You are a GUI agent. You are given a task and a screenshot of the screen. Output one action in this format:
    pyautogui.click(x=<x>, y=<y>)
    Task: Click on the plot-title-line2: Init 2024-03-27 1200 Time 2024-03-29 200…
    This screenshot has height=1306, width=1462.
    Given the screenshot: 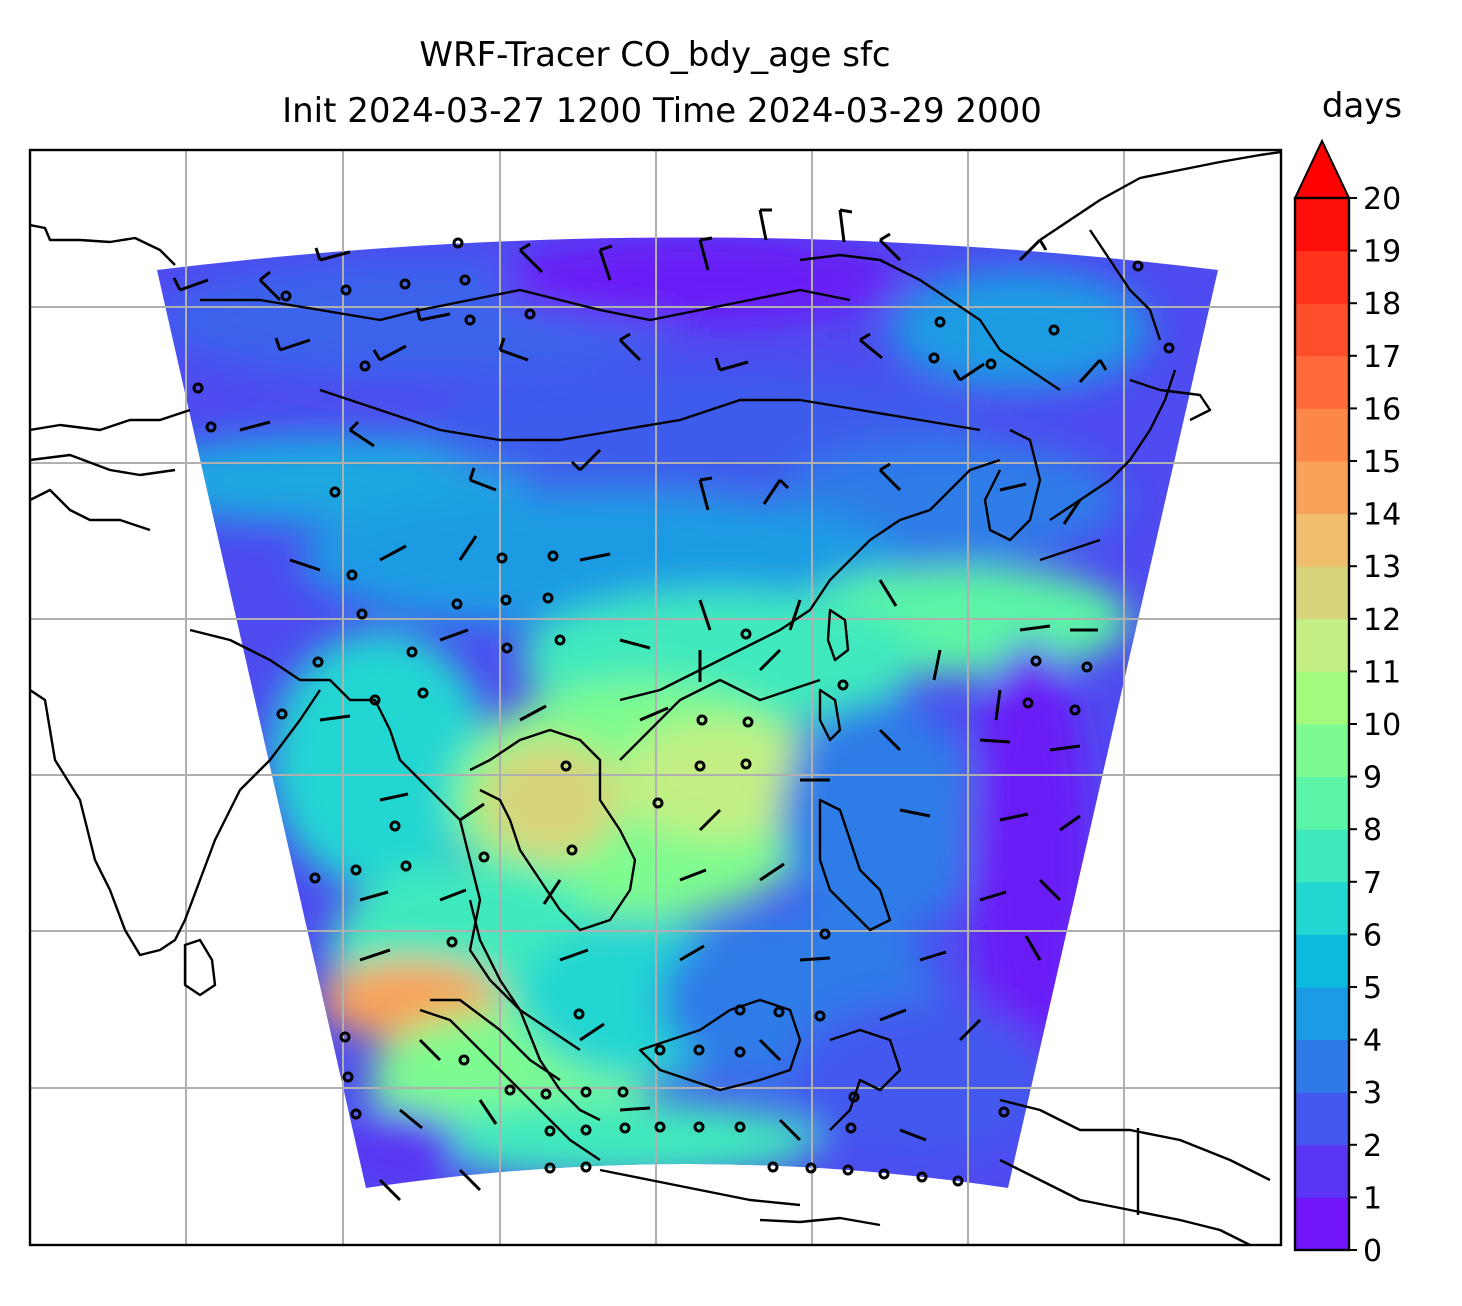 What is the action you would take?
    pyautogui.click(x=662, y=111)
    